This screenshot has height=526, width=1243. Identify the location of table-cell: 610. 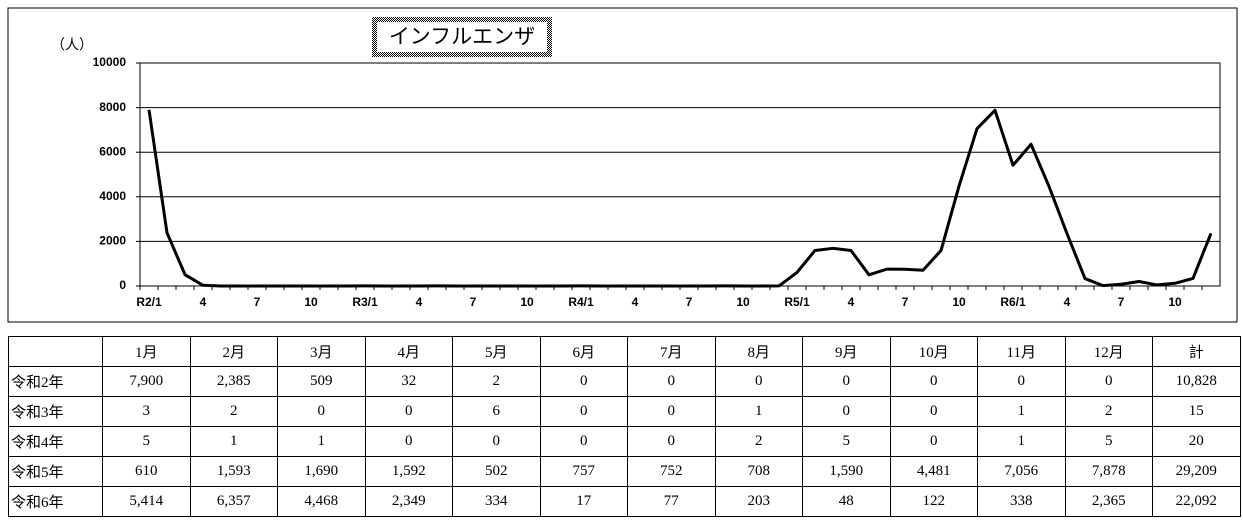
(146, 471).